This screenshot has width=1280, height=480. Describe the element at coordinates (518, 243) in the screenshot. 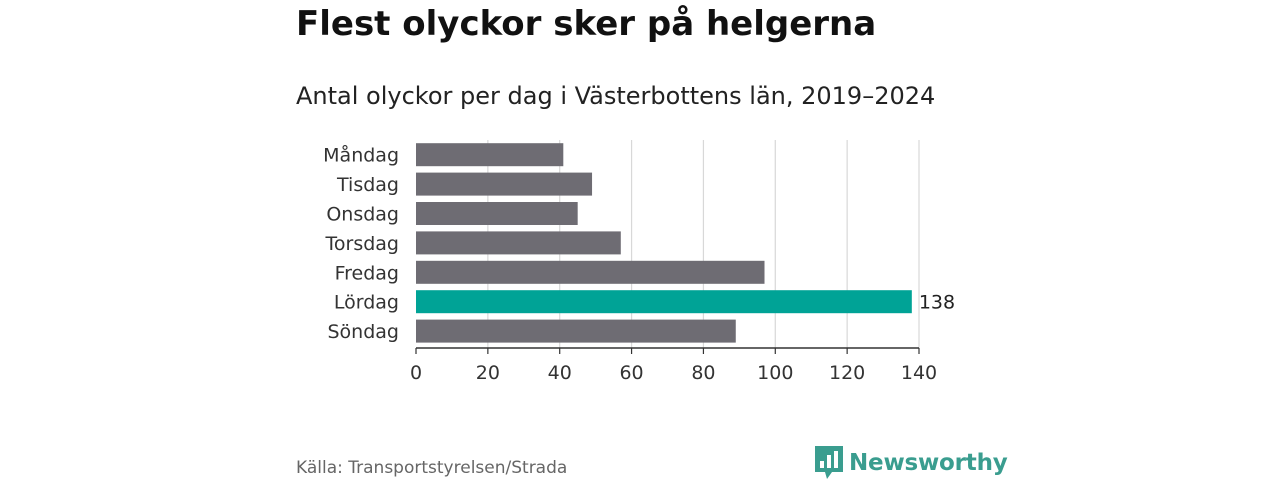

I see `bar-torsdag` at that location.